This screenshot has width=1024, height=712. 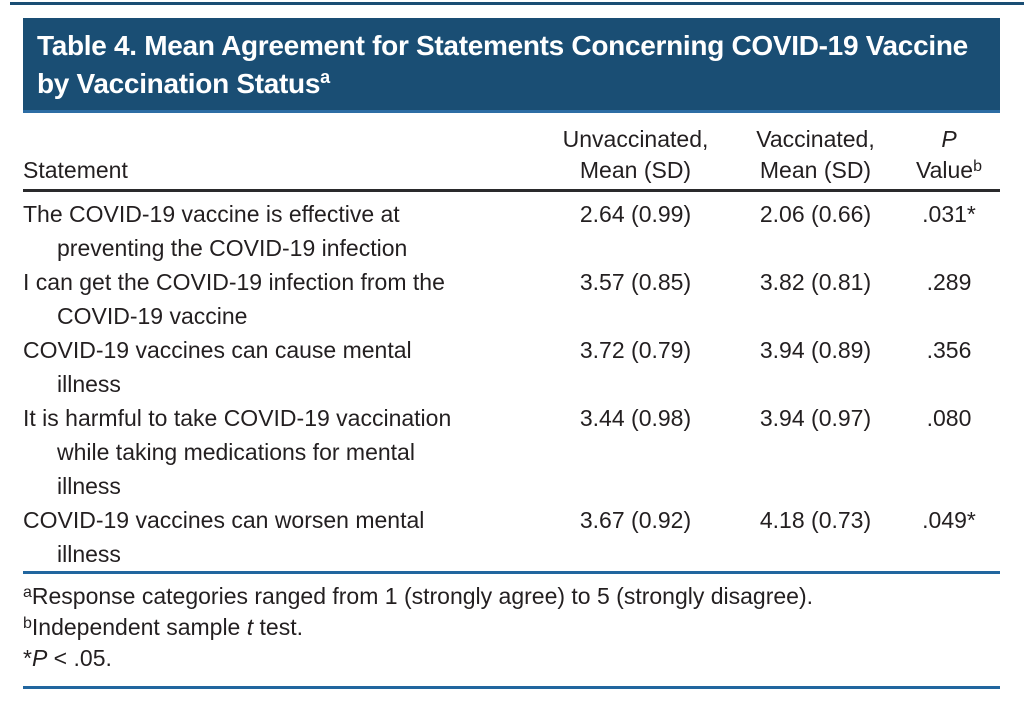 What do you see at coordinates (278, 627) in the screenshot?
I see `footnote-b-text-end: test.` at bounding box center [278, 627].